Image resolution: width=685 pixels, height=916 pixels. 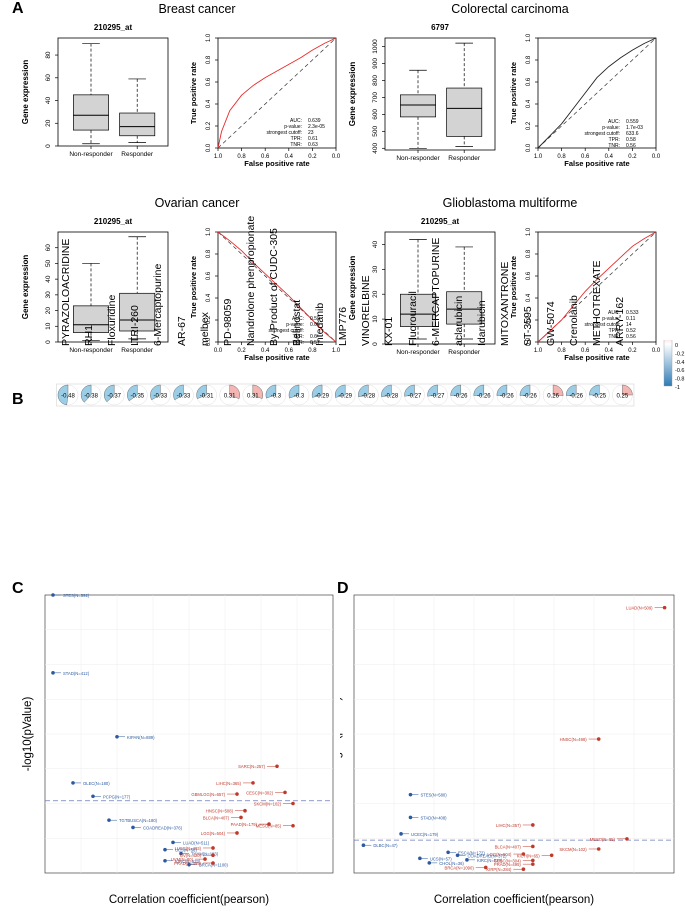 What do you see at coordinates (18, 588) in the screenshot?
I see `panel-label-c: C` at bounding box center [18, 588].